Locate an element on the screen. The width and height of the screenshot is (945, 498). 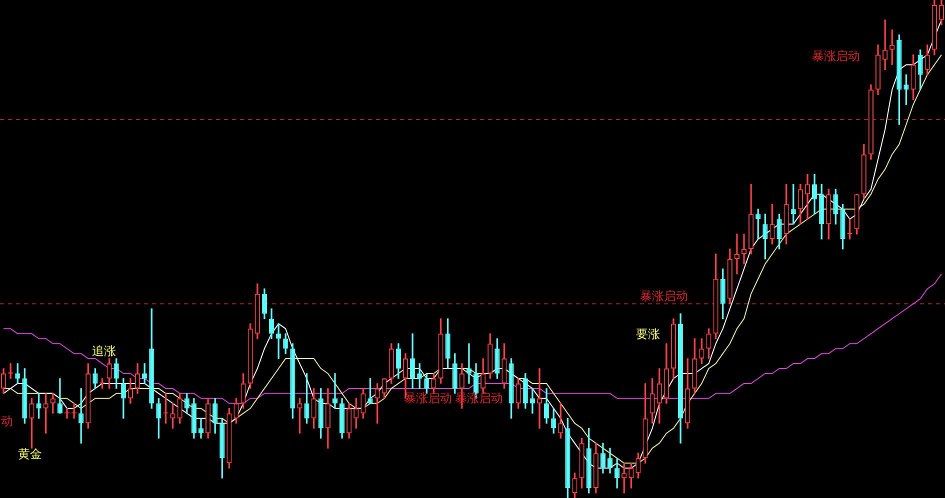
annotation: 要涨 is located at coordinates (648, 334).